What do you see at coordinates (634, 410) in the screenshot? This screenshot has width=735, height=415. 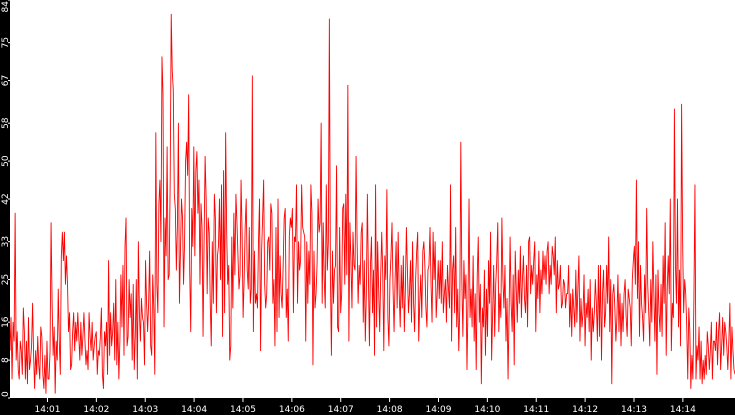 I see `x-tick-label: 14:13` at bounding box center [634, 410].